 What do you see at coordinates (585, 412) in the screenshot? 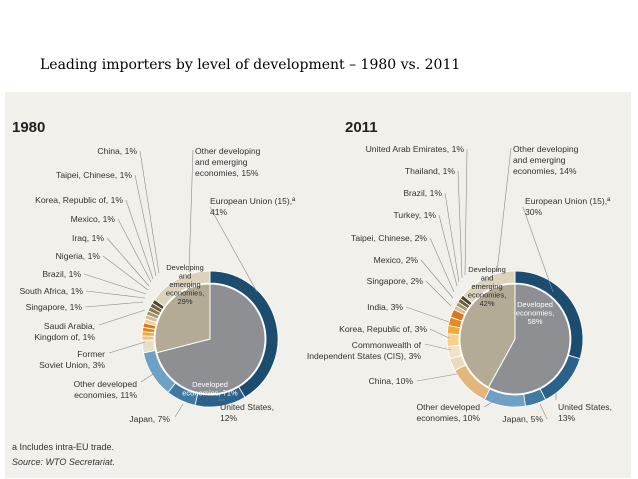
I see `outer-label-2011-1: United States, 13%` at bounding box center [585, 412].